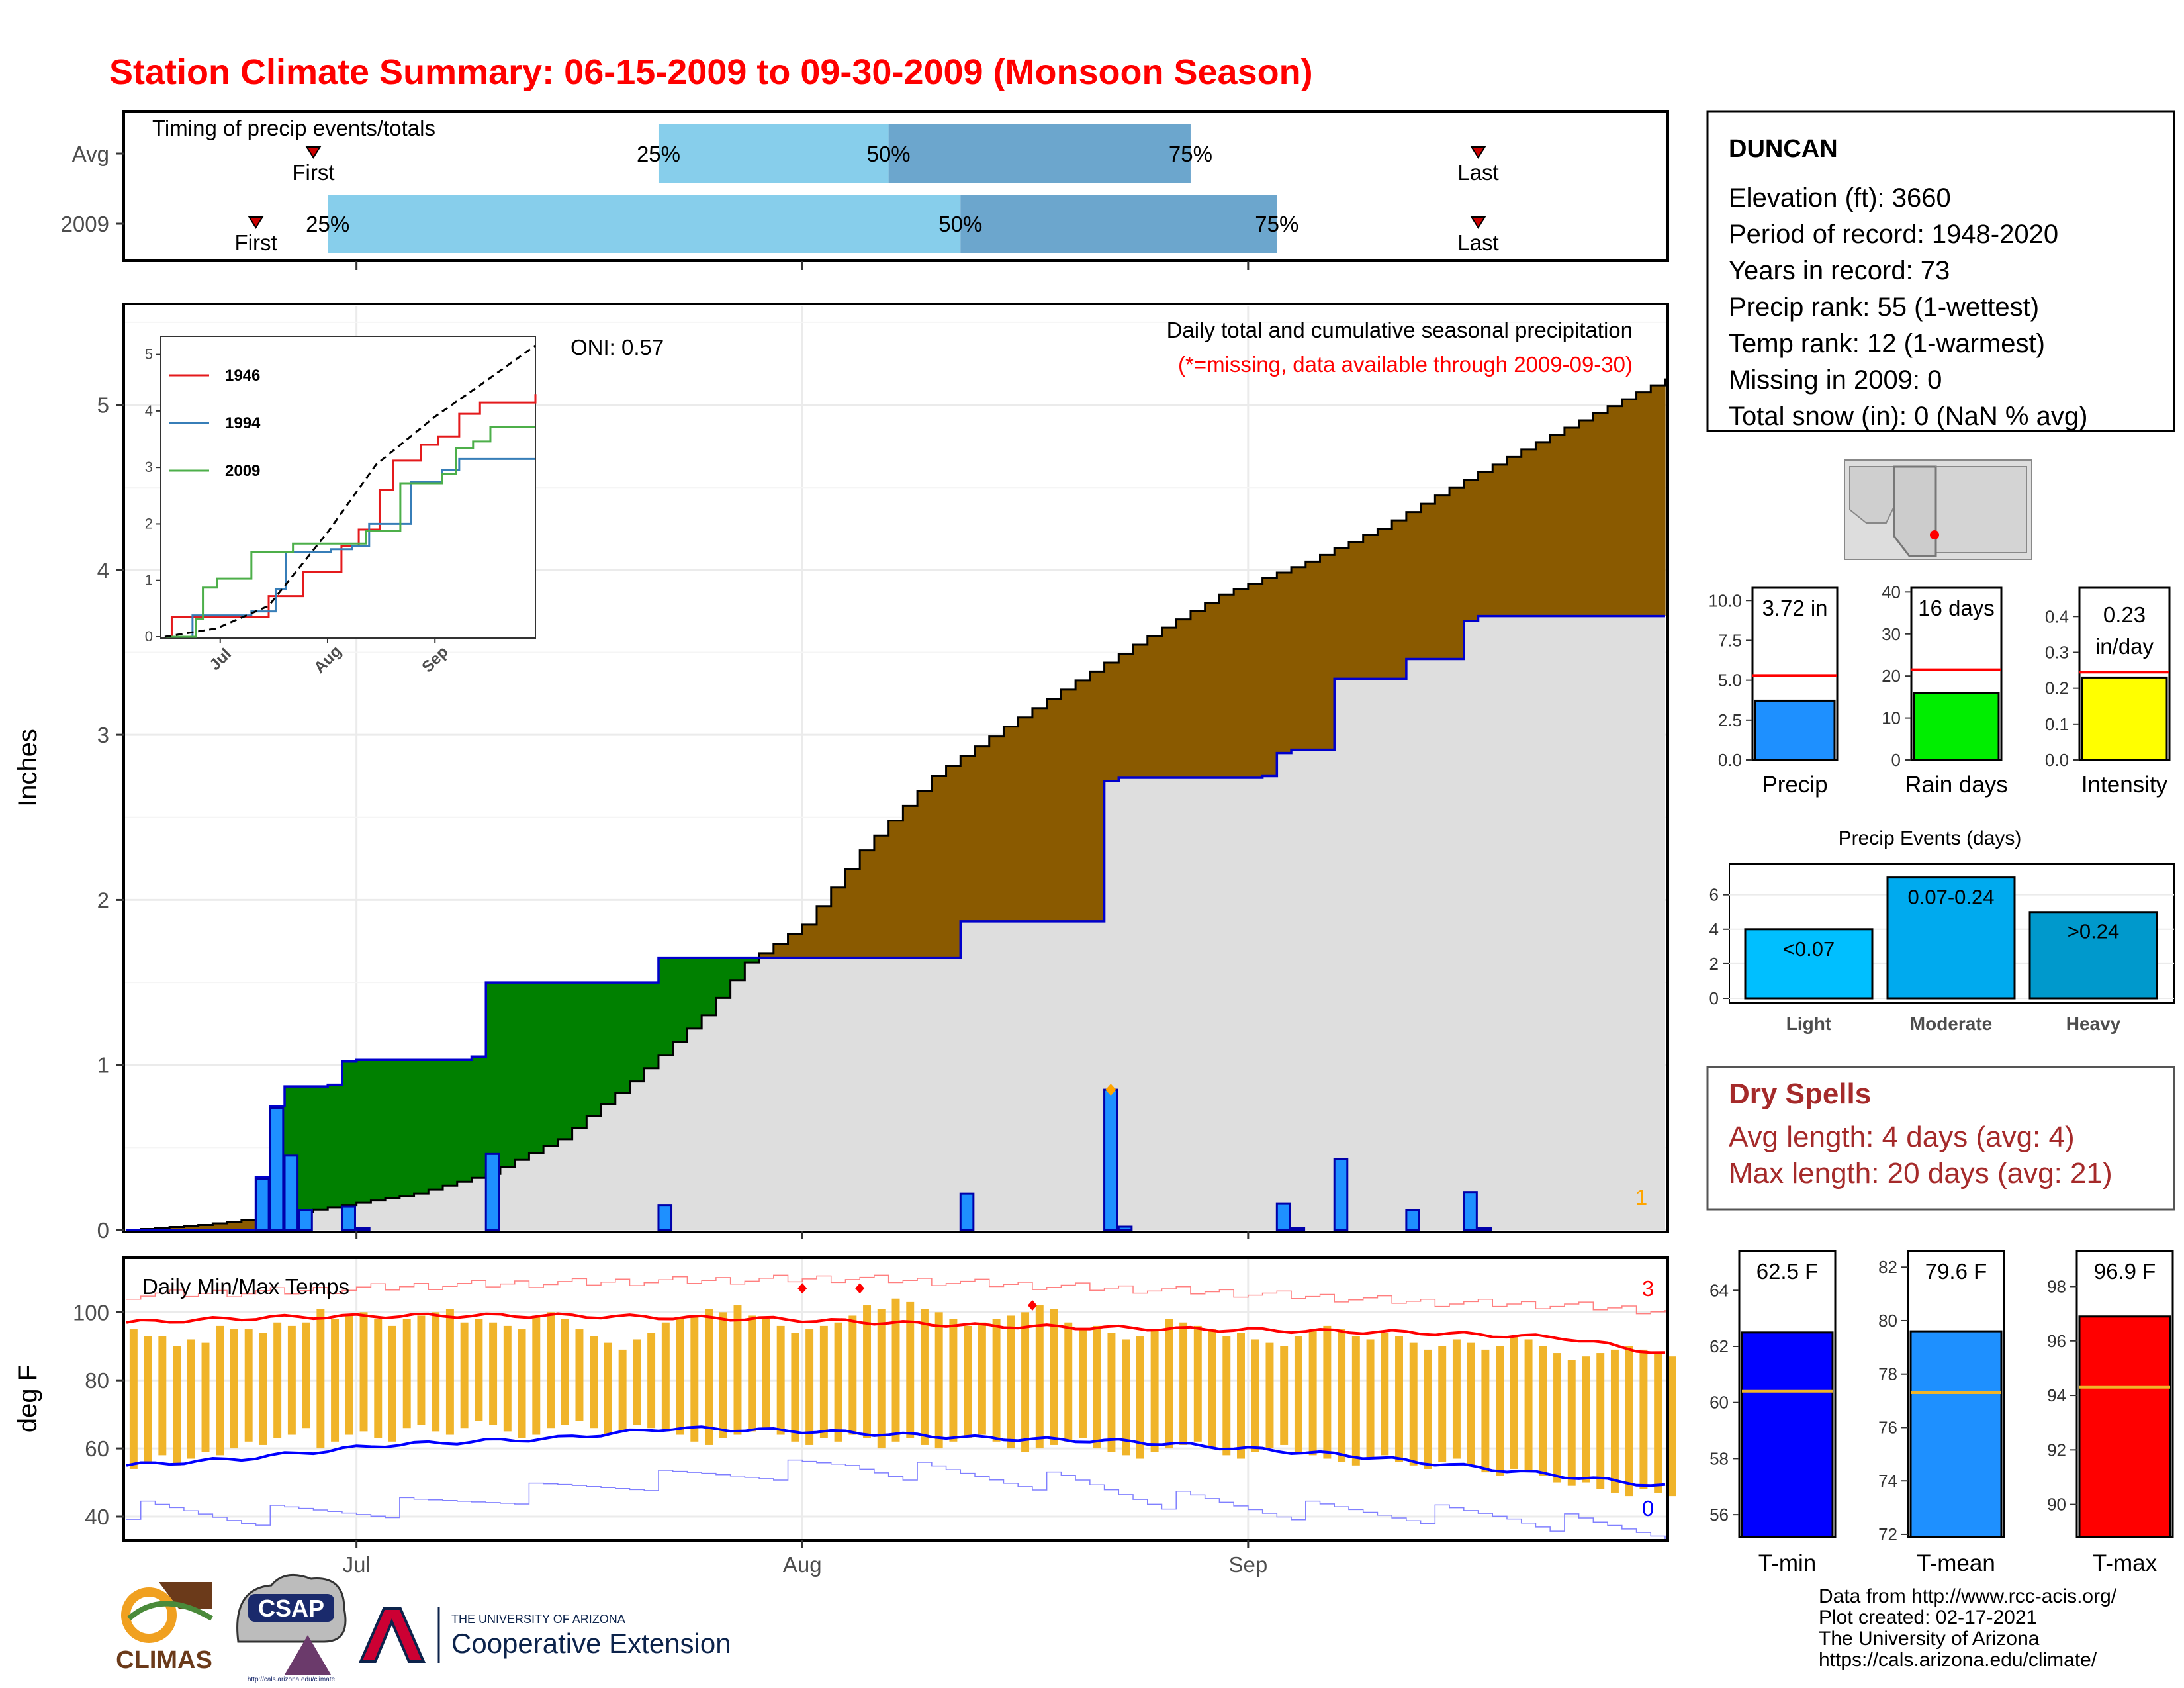 The width and height of the screenshot is (2184, 1688). What do you see at coordinates (1714, 895) in the screenshot?
I see `events-y-tick-label: 6` at bounding box center [1714, 895].